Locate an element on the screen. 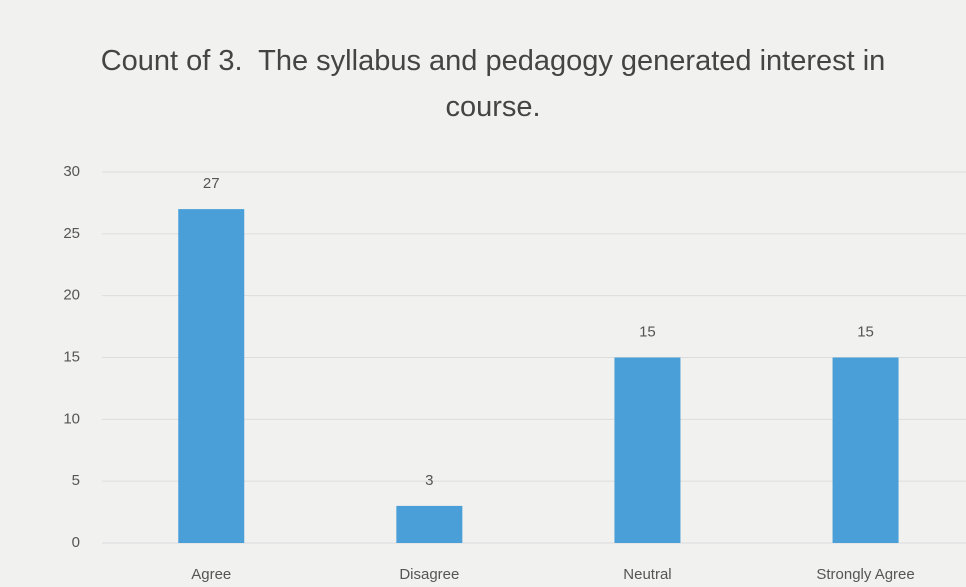 This screenshot has height=587, width=966. y-tick-label: 25 is located at coordinates (71, 233).